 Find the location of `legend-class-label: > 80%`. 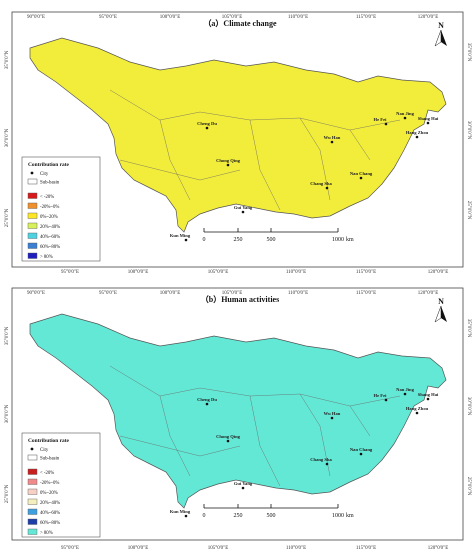

legend-class-label: > 80% is located at coordinates (46, 533).